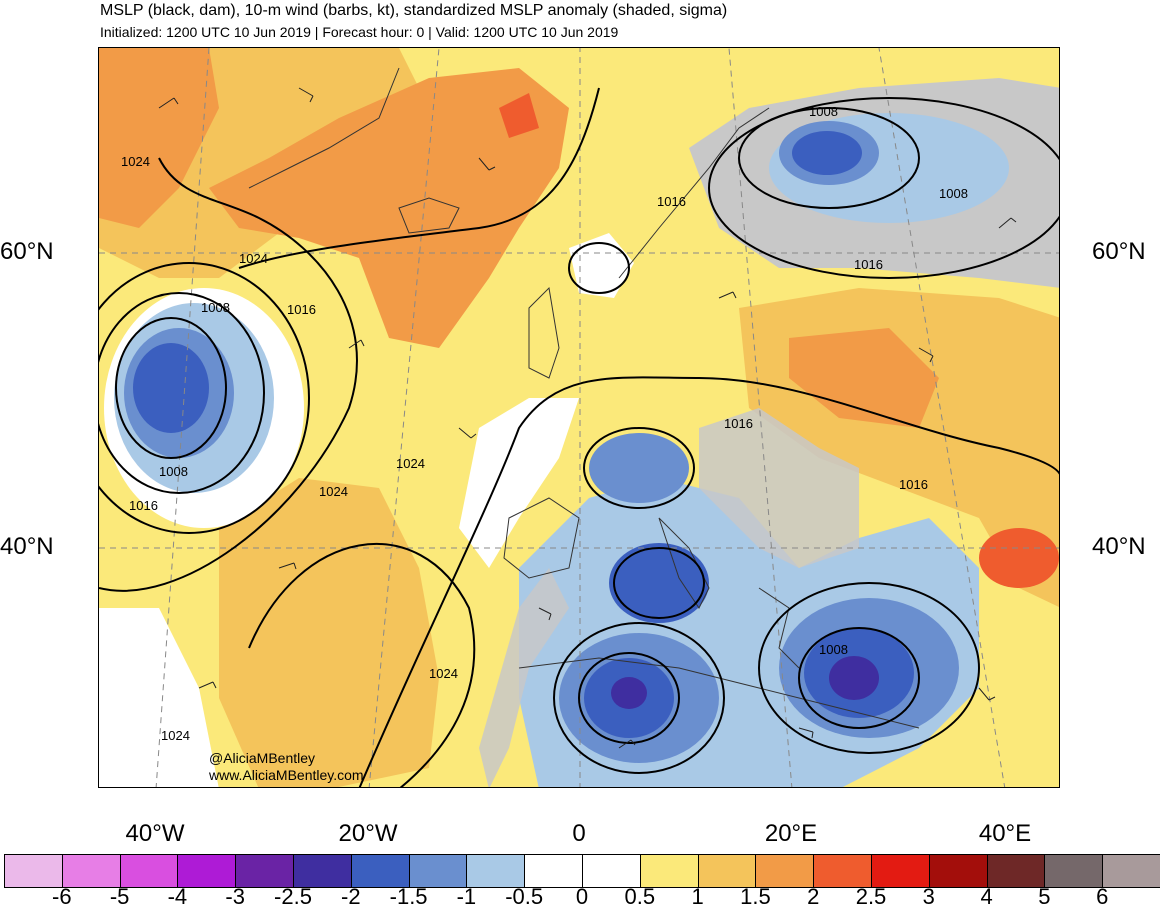 The height and width of the screenshot is (912, 1160). I want to click on anomaly-indigo-west-med, so click(629, 693).